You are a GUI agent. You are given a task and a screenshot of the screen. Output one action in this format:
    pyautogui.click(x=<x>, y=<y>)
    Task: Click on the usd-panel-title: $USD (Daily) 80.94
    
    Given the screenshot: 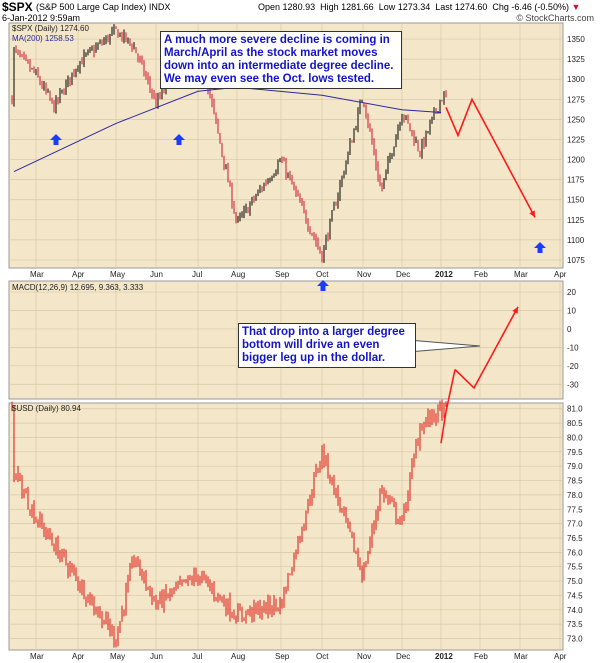 What is the action you would take?
    pyautogui.click(x=46, y=408)
    